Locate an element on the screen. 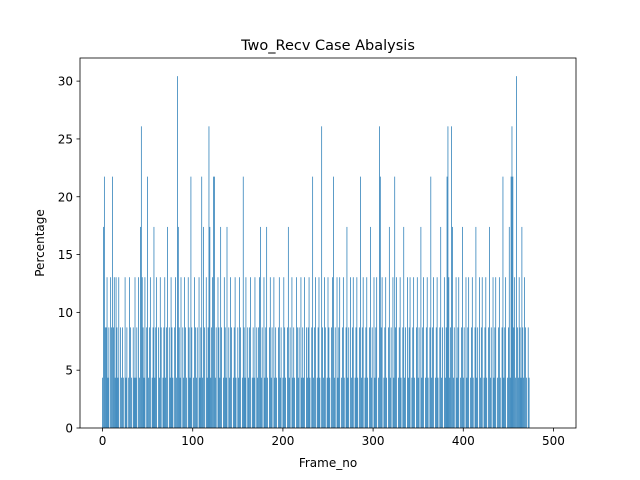  x-tick-label: 300 is located at coordinates (373, 441).